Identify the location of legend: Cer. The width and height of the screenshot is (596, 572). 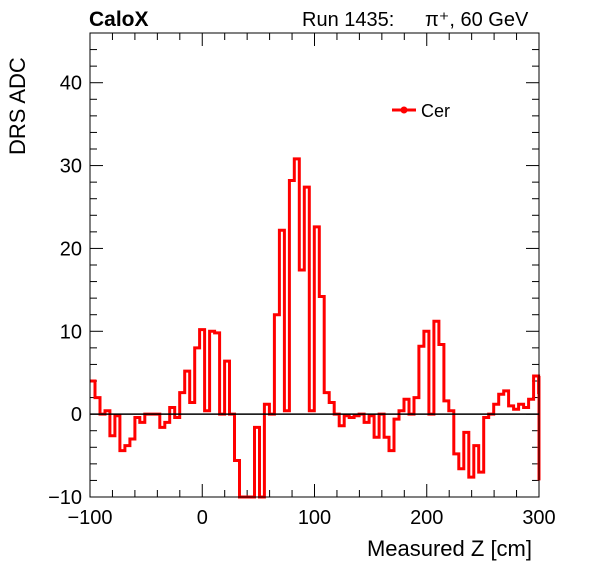
(421, 111).